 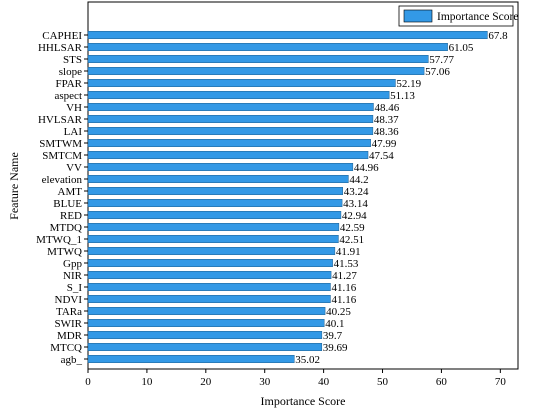 I want to click on bar-ndvi, so click(x=209, y=299).